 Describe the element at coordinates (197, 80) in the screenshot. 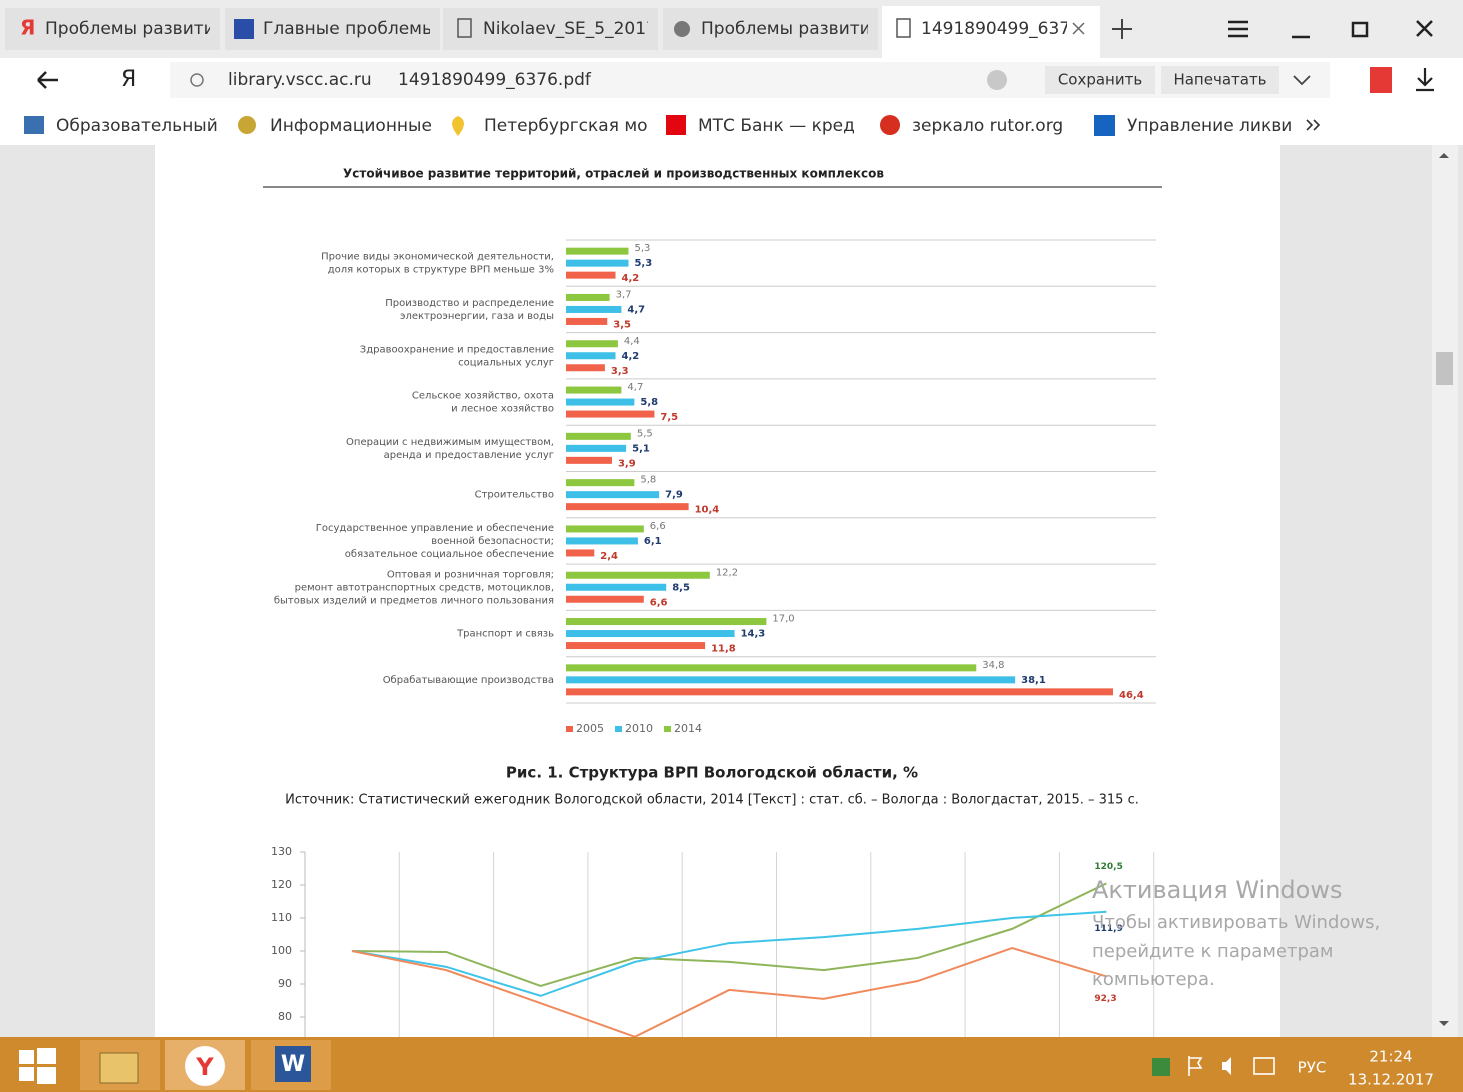

I see `reload-icon` at that location.